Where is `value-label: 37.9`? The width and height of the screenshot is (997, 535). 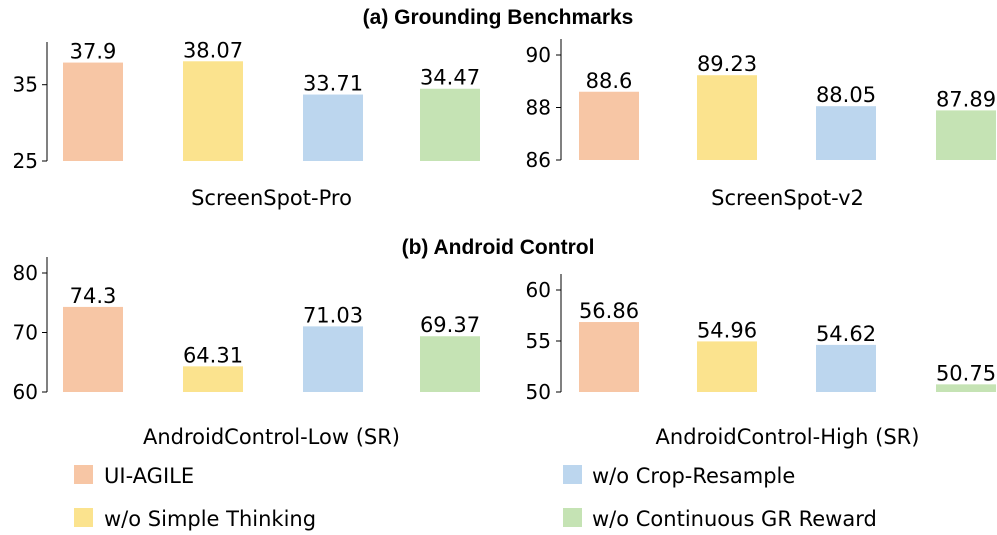
value-label: 37.9 is located at coordinates (93, 52).